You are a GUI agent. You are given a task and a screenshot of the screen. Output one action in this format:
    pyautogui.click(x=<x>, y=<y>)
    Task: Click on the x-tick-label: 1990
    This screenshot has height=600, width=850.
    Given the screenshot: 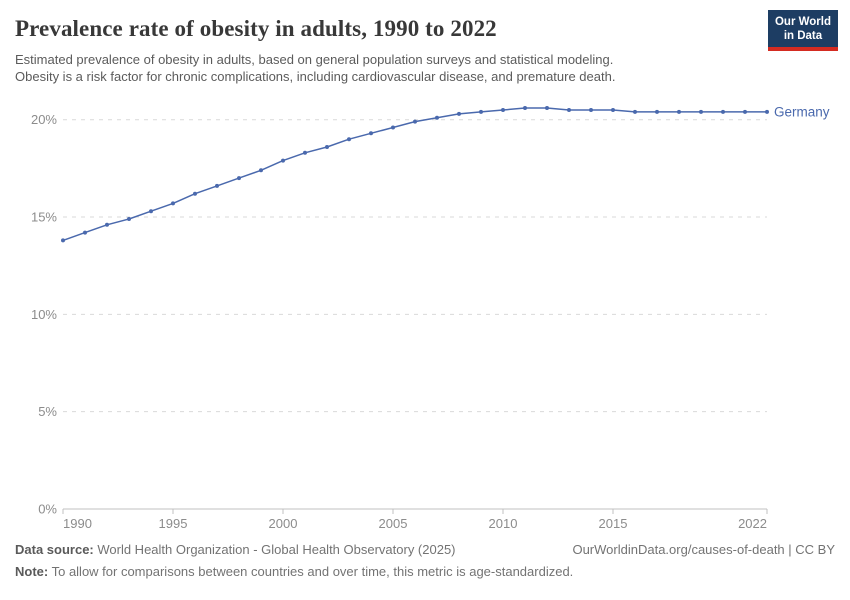 What is the action you would take?
    pyautogui.click(x=77, y=523)
    